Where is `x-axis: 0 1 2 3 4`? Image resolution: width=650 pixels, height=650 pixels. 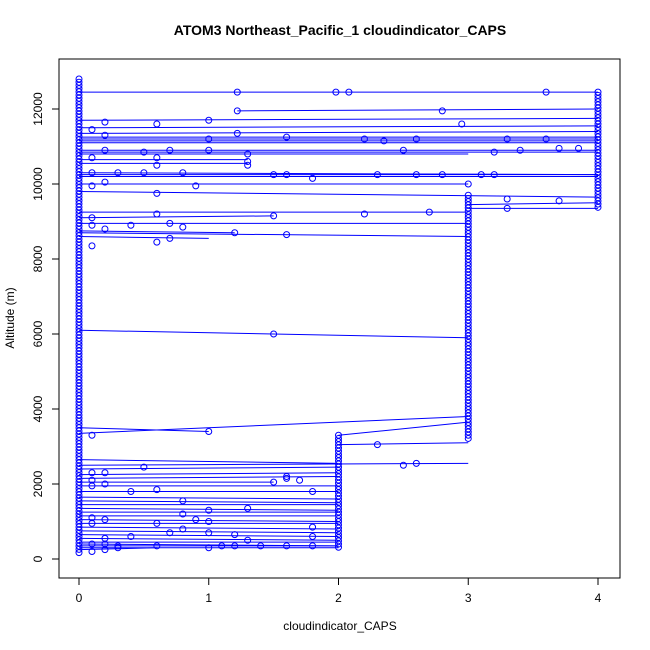
x-axis: 0 1 2 3 4 is located at coordinates (339, 591).